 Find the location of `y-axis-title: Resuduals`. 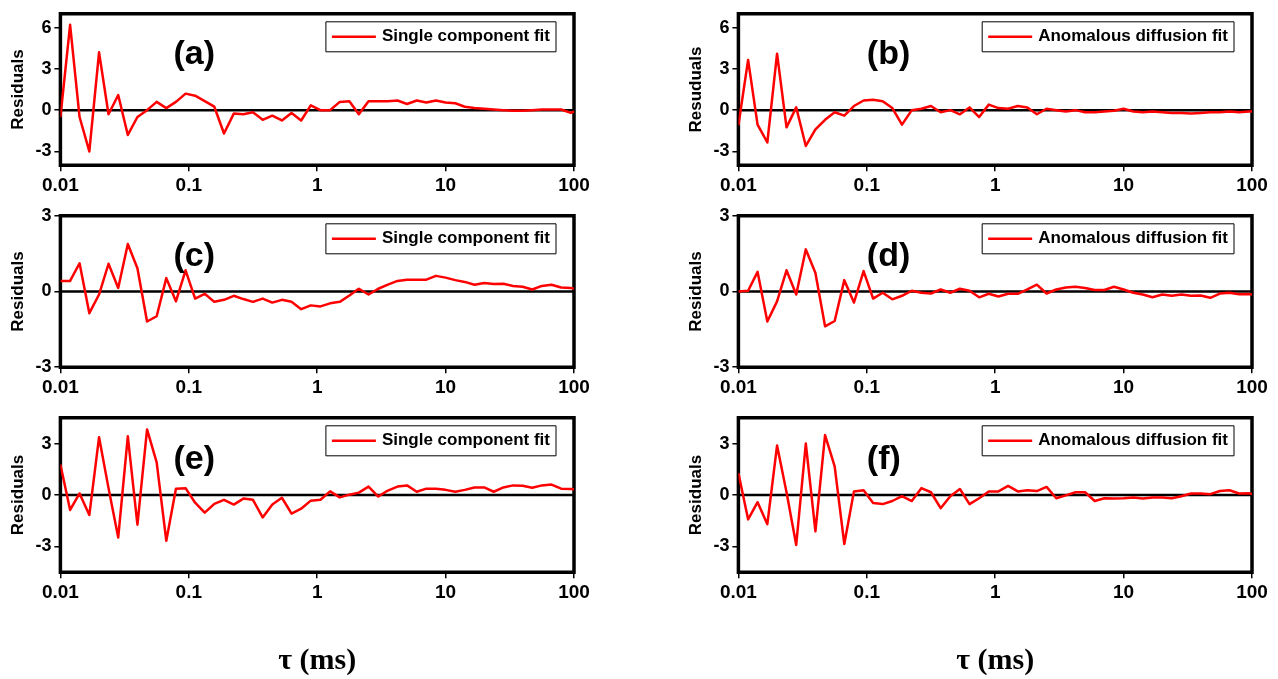

y-axis-title: Resuduals is located at coordinates (695, 89).